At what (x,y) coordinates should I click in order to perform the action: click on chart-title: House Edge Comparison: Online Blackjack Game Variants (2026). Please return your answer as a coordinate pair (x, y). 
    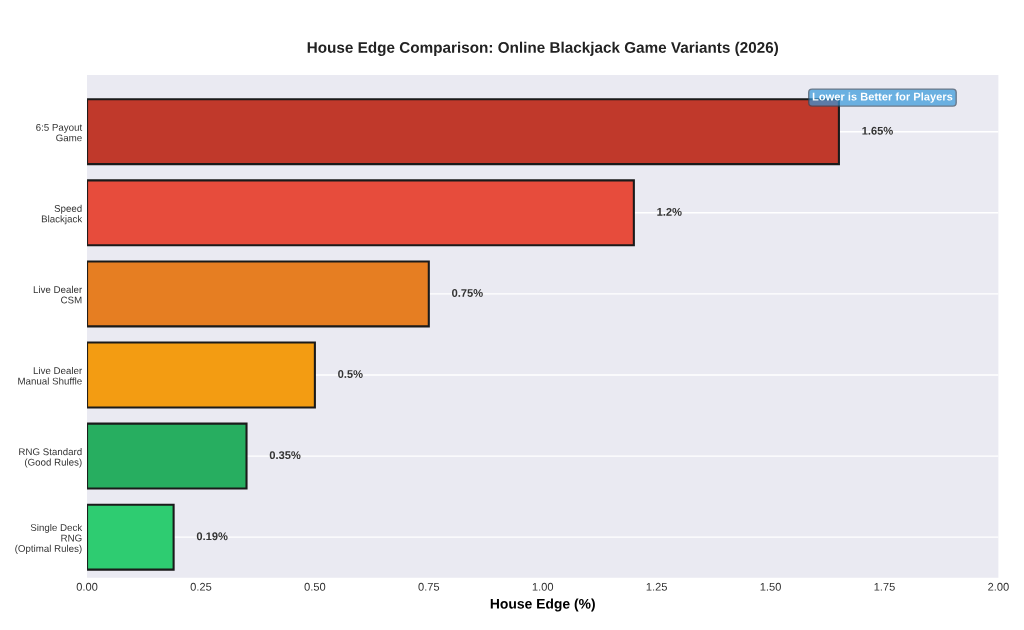
    Looking at the image, I should click on (543, 48).